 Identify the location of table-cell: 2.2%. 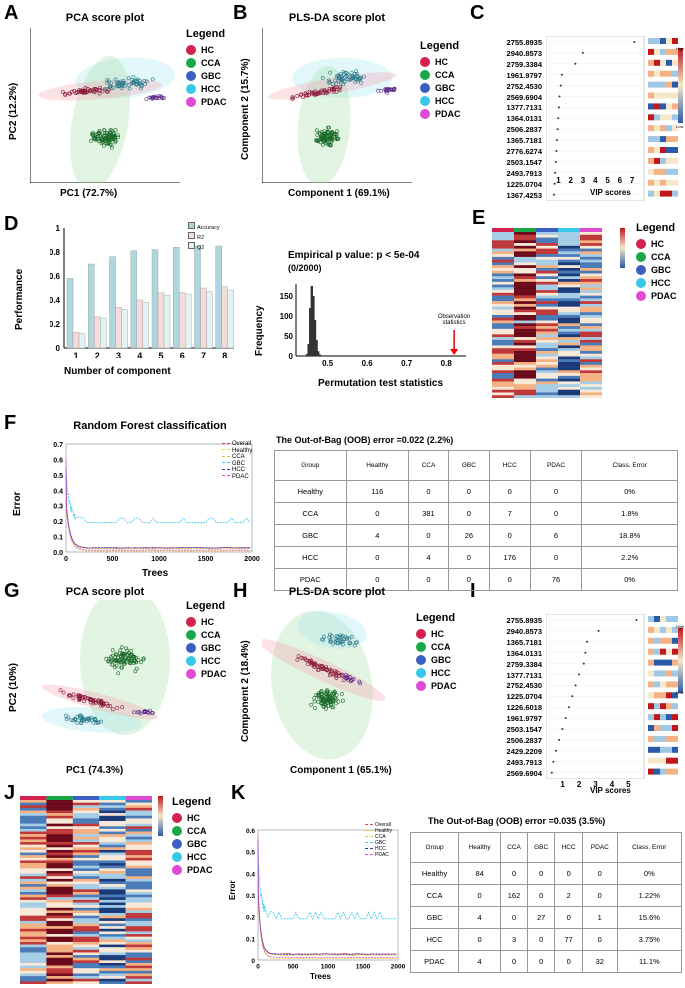
(629, 557).